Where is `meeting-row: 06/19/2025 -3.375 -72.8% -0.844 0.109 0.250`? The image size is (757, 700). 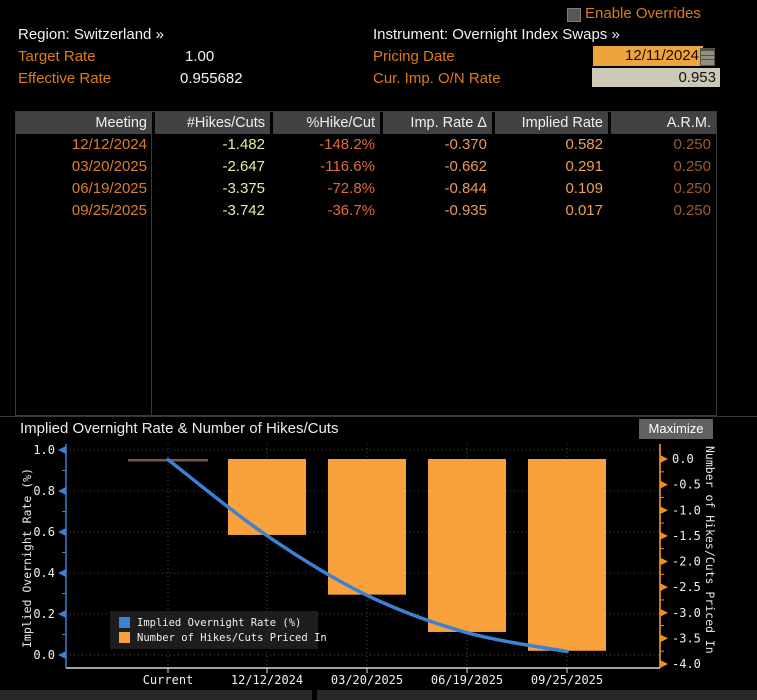 meeting-row: 06/19/2025 -3.375 -72.8% -0.844 0.109 0.250 is located at coordinates (366, 189).